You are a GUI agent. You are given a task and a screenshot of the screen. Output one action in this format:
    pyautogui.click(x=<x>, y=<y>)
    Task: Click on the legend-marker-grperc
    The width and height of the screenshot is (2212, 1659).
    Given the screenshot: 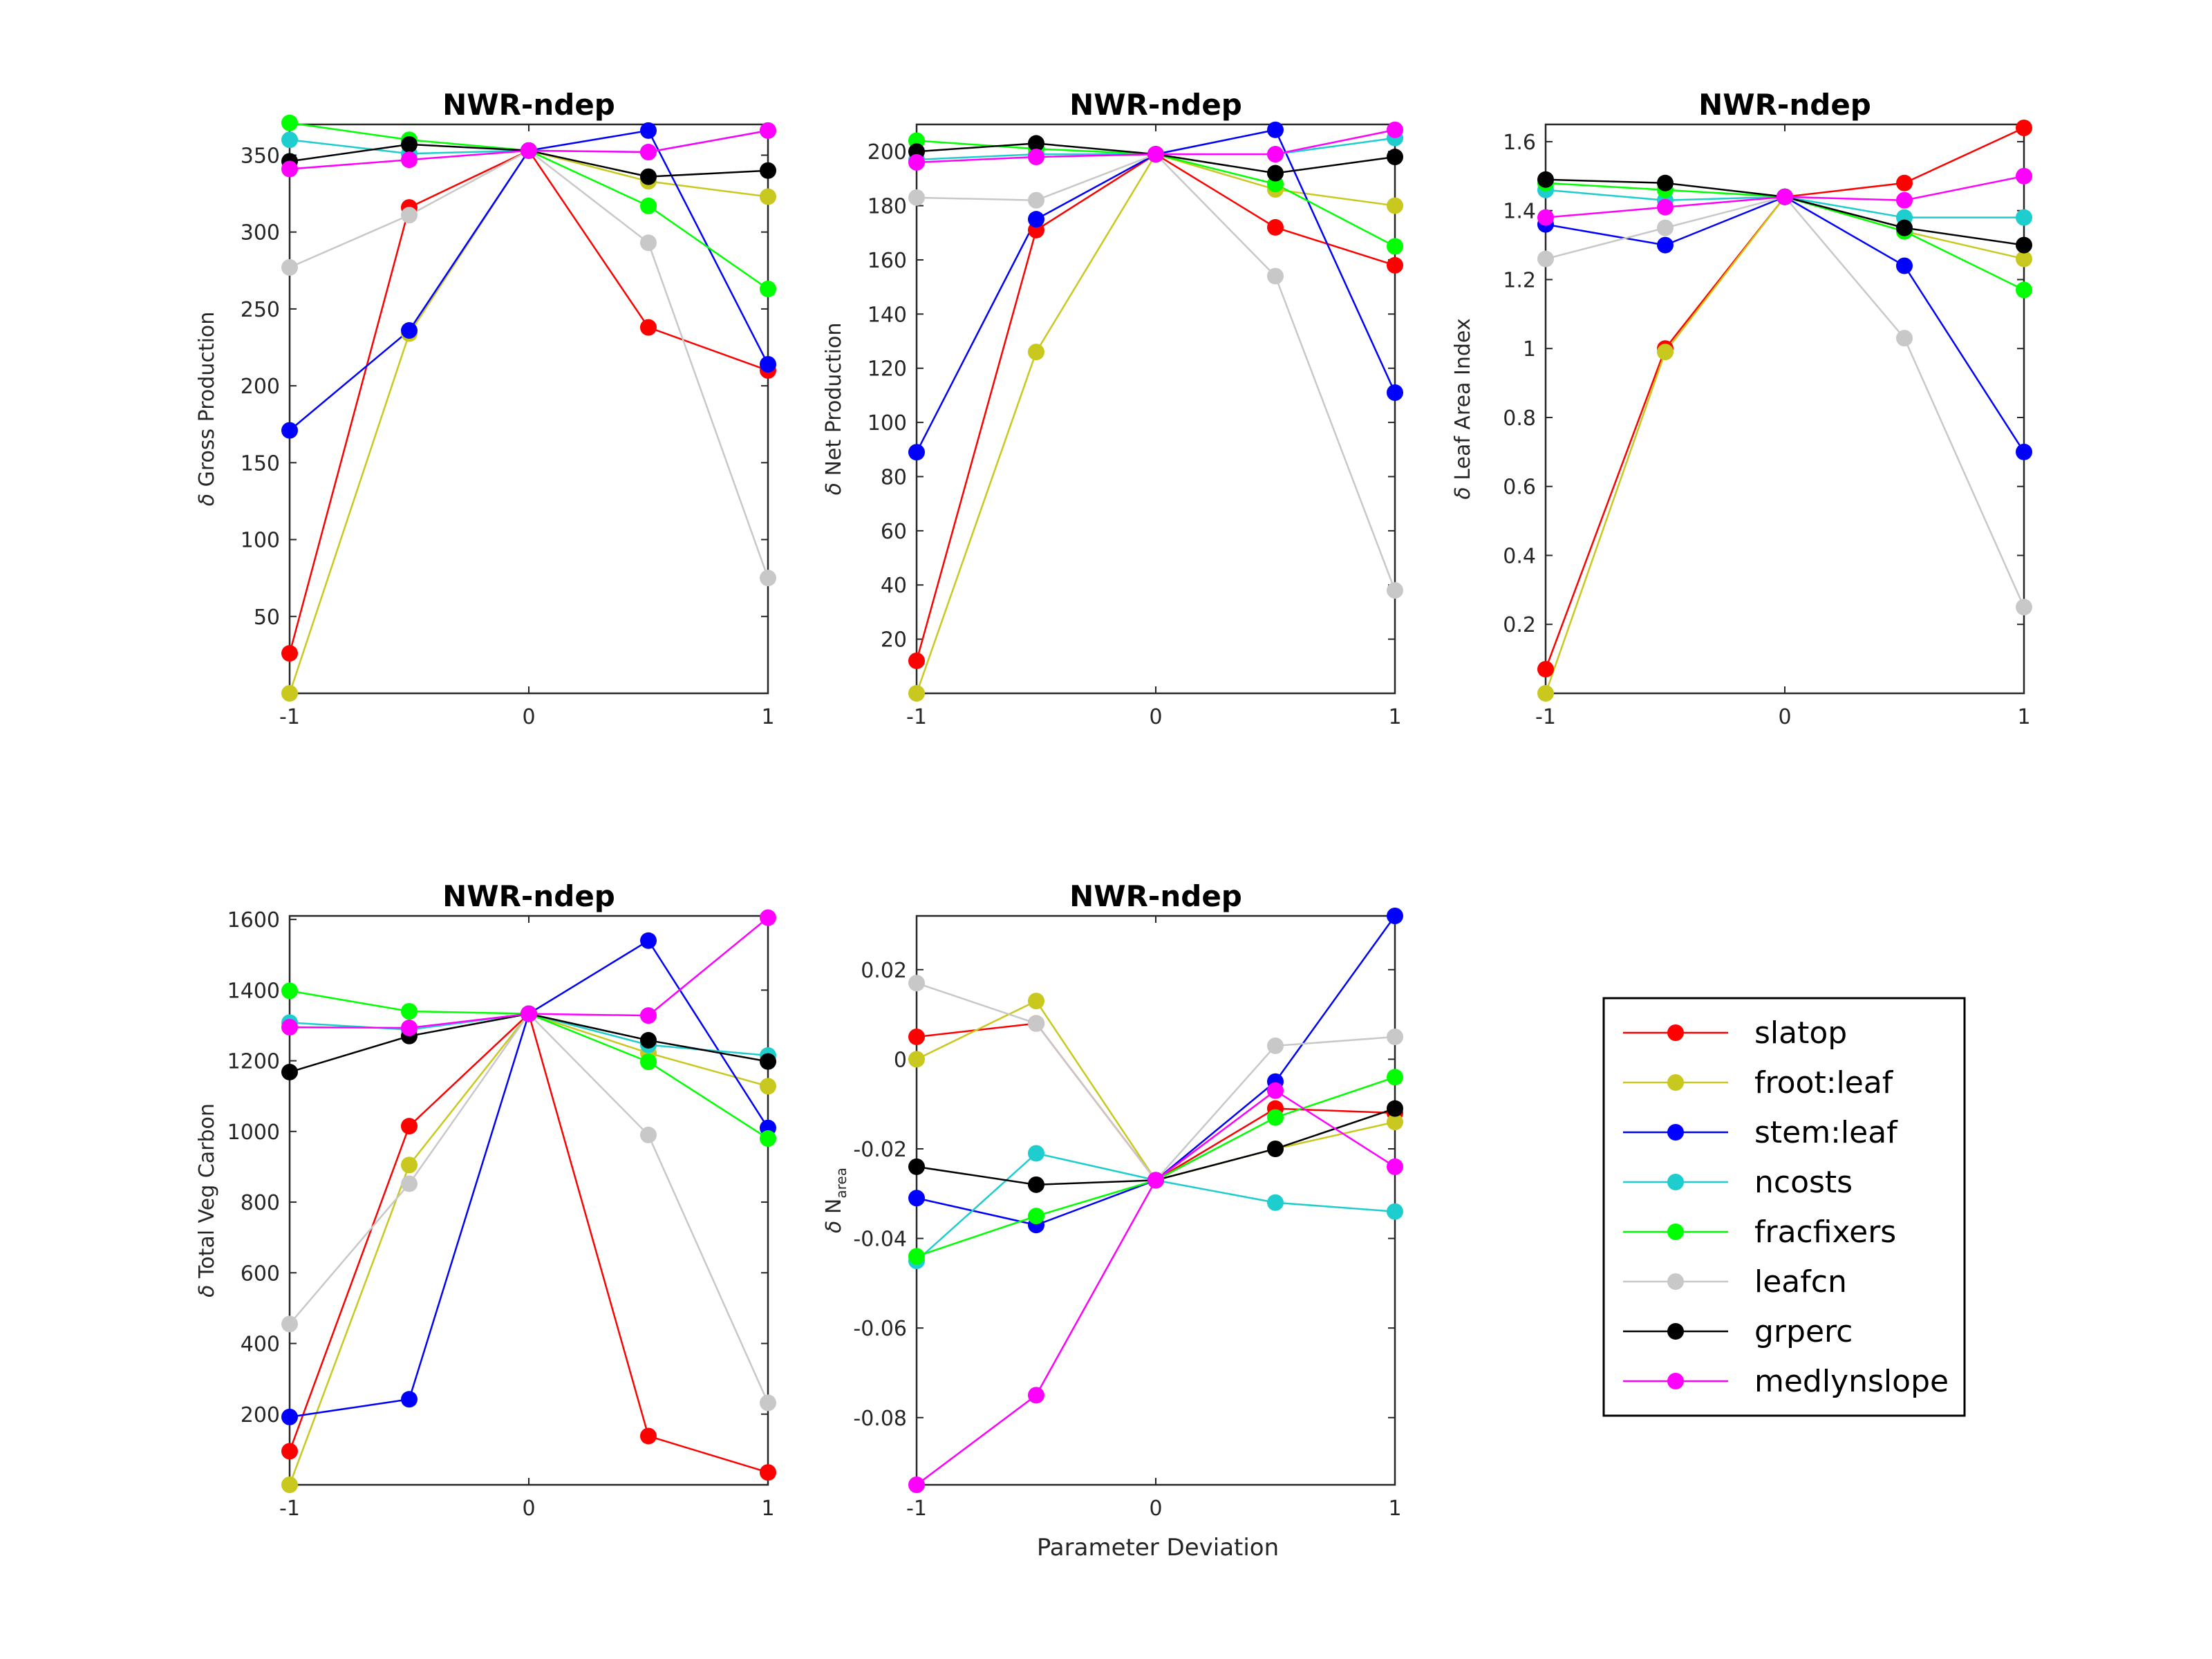 What is the action you would take?
    pyautogui.click(x=1675, y=1331)
    